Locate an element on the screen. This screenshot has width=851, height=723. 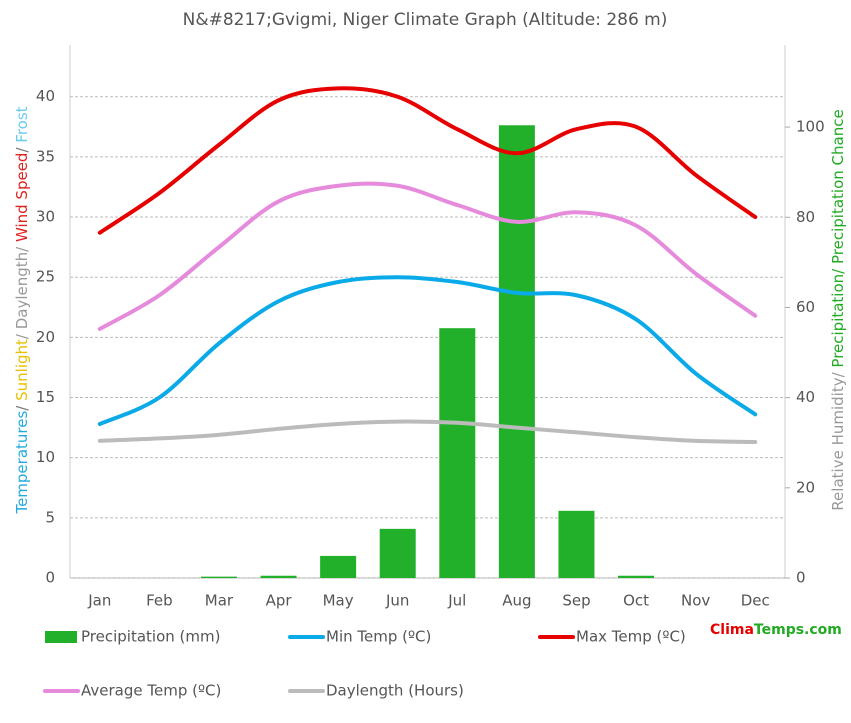
y2-tick-label: 80 is located at coordinates (805, 217).